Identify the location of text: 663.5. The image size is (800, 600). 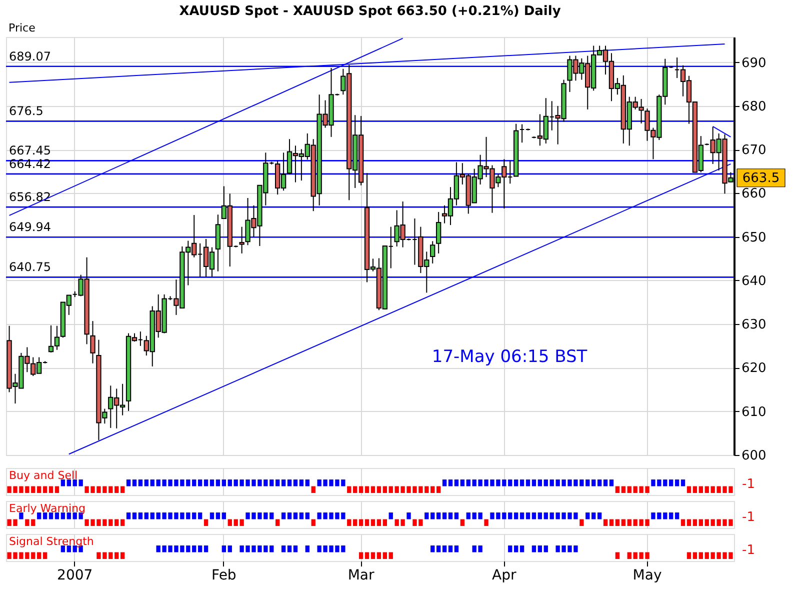
(761, 178).